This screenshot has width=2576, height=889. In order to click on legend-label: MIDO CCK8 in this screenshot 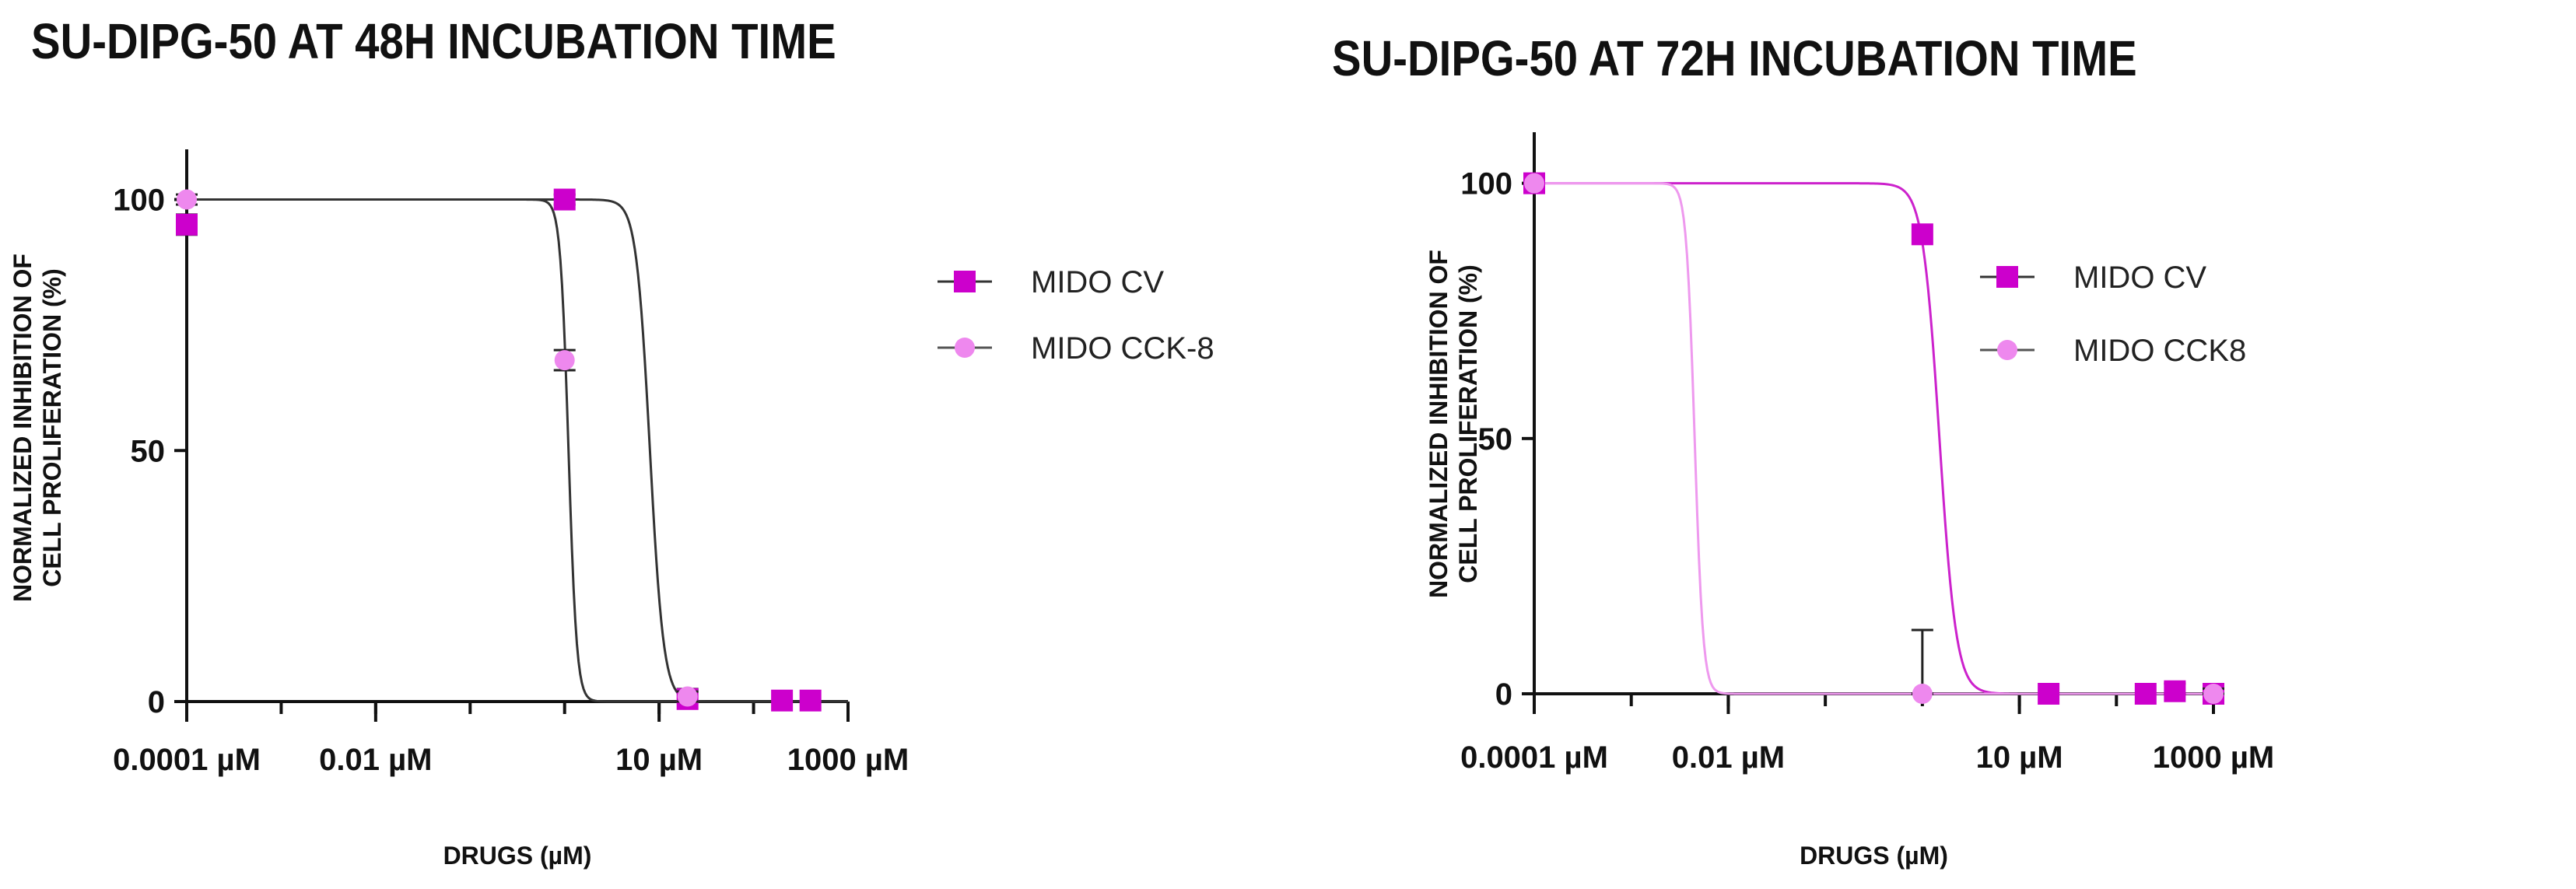, I will do `click(2159, 351)`.